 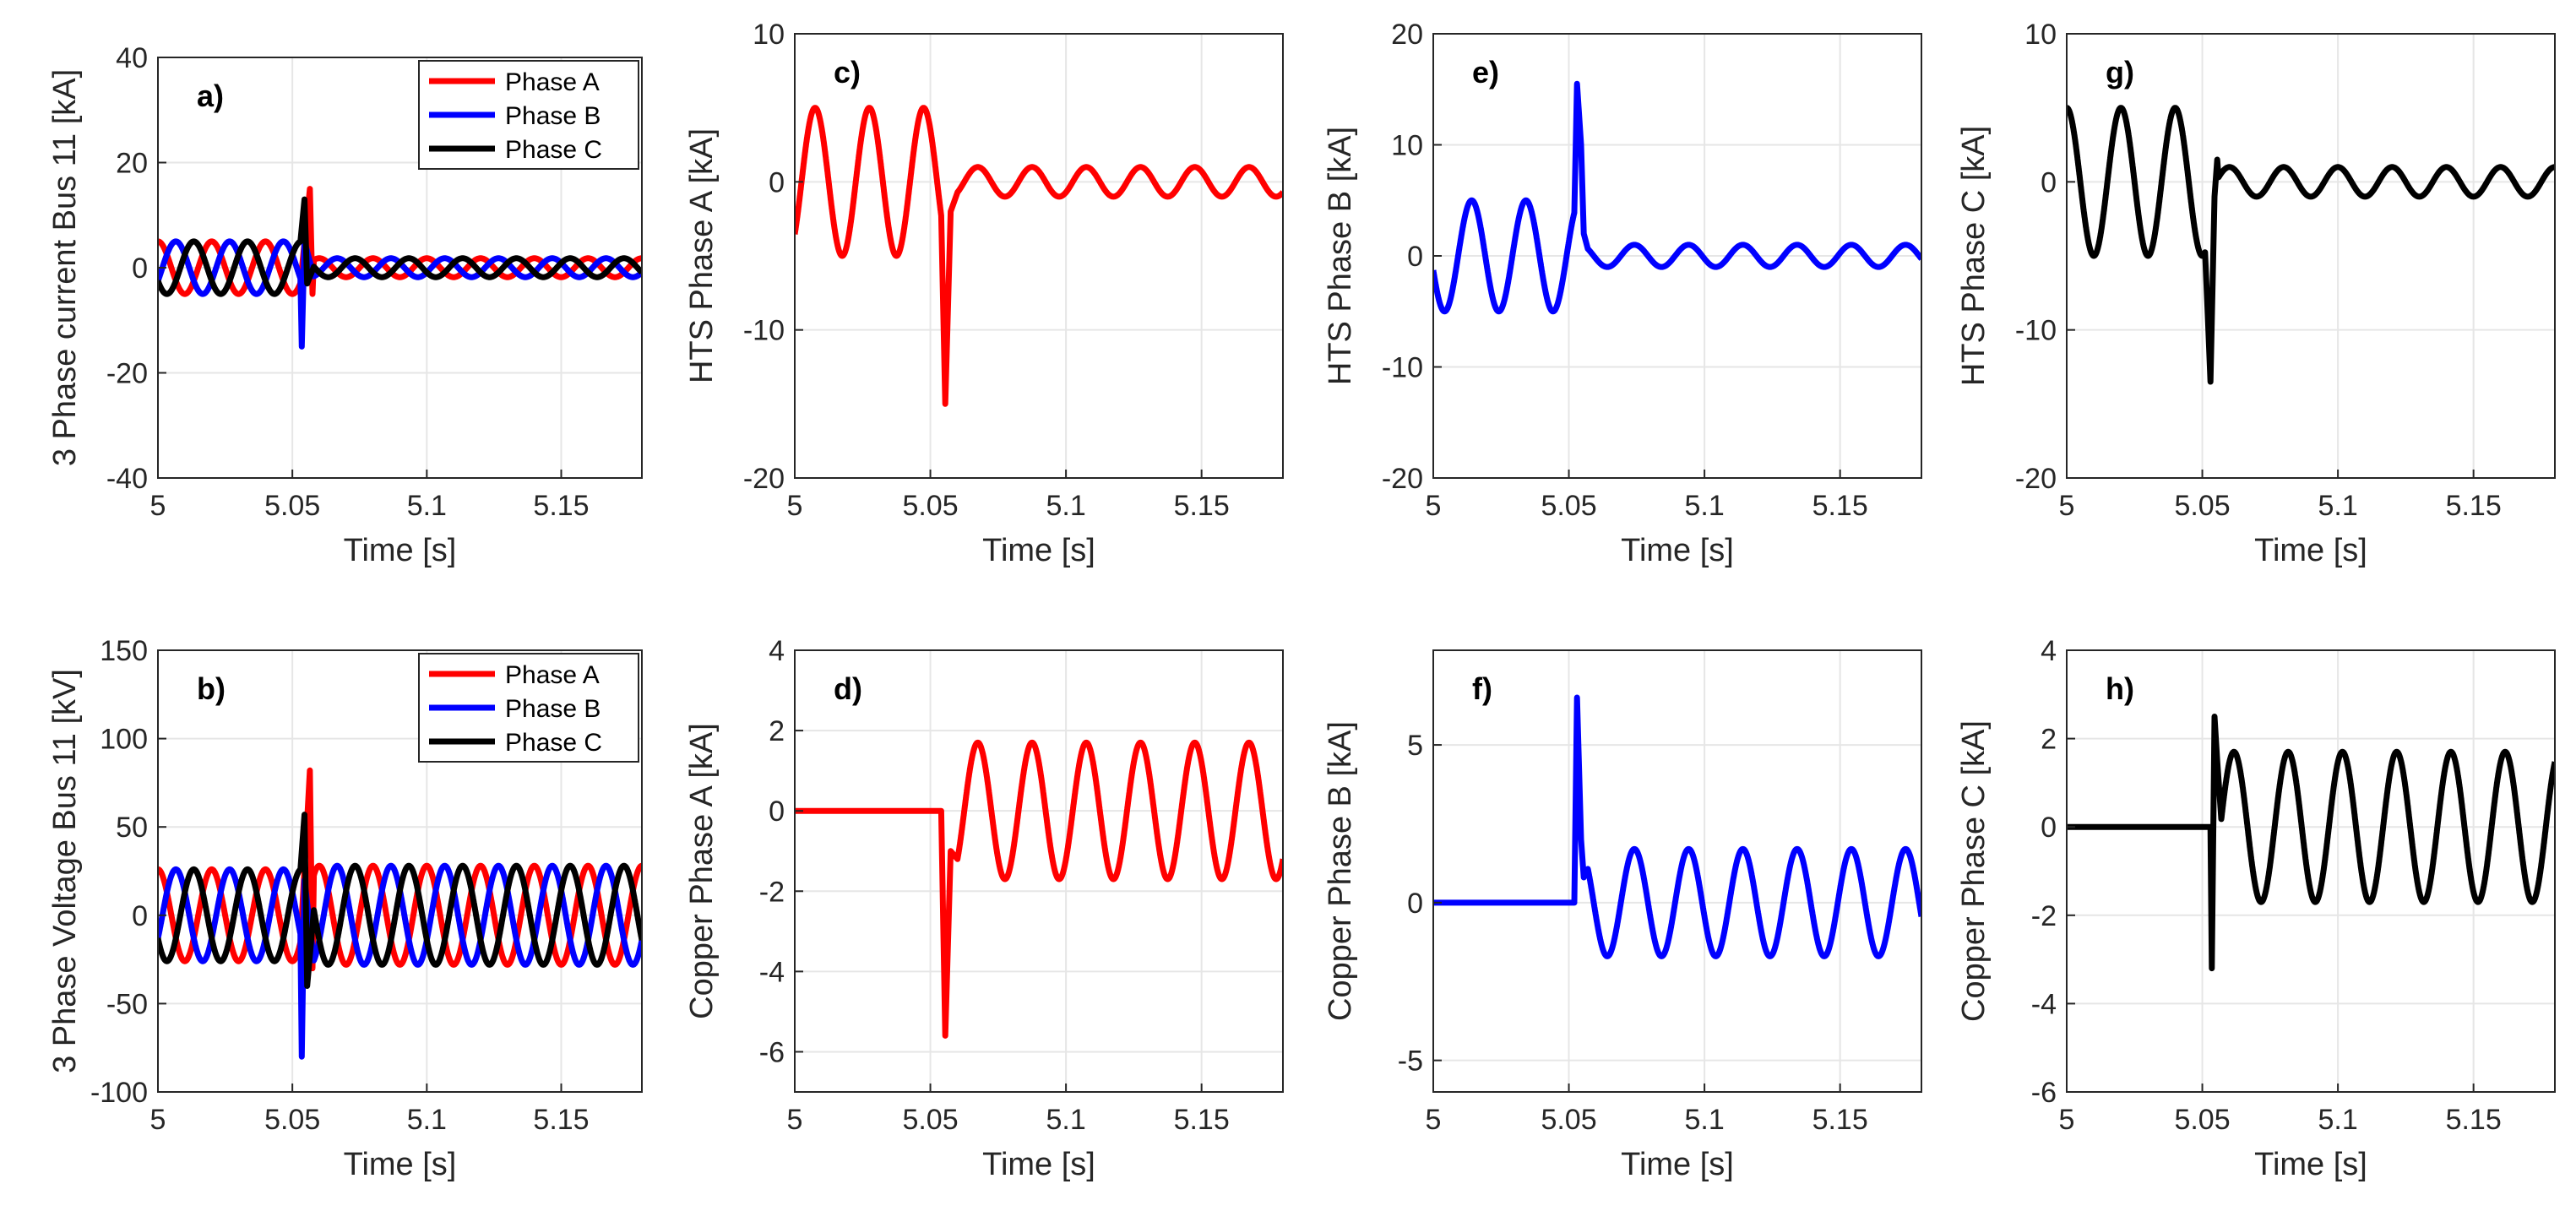 I want to click on y-tick-label: -5, so click(x=1410, y=1061).